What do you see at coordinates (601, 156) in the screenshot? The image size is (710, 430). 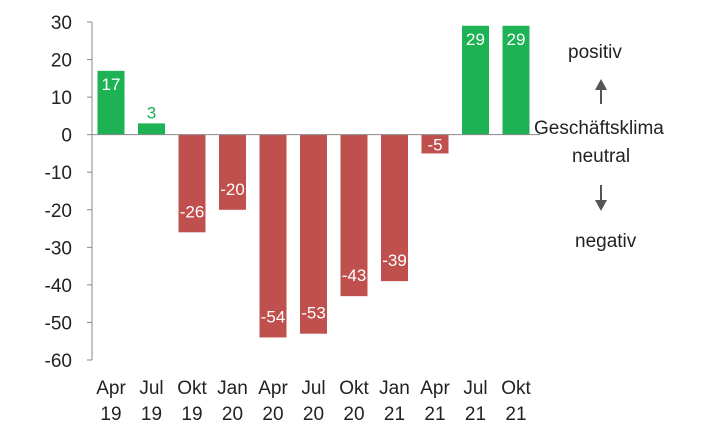 I see `neutral-label: neutral` at bounding box center [601, 156].